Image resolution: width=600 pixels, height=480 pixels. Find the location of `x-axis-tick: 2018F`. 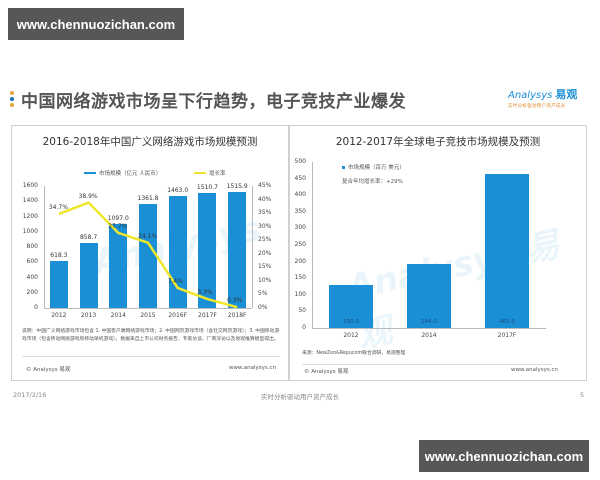

x-axis-tick: 2018F is located at coordinates (237, 315).